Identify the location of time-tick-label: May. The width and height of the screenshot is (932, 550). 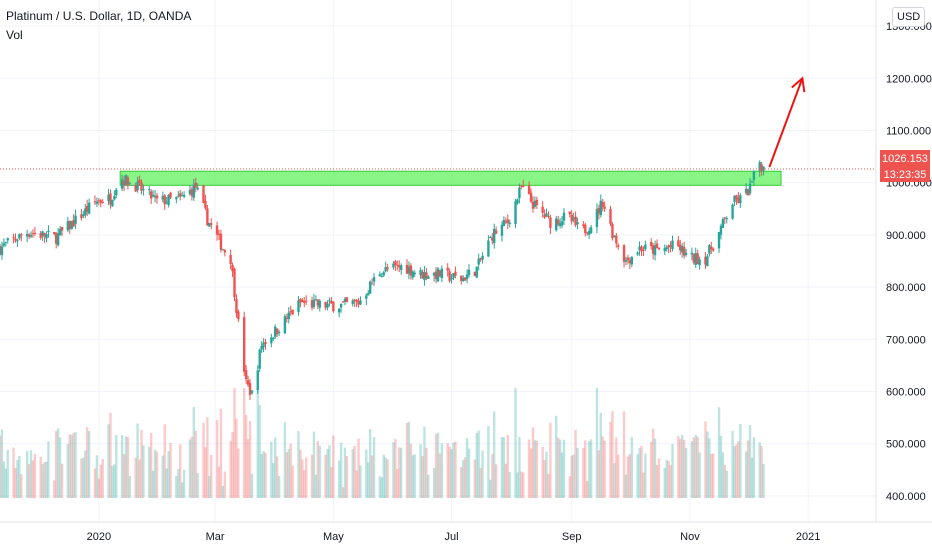
(333, 537).